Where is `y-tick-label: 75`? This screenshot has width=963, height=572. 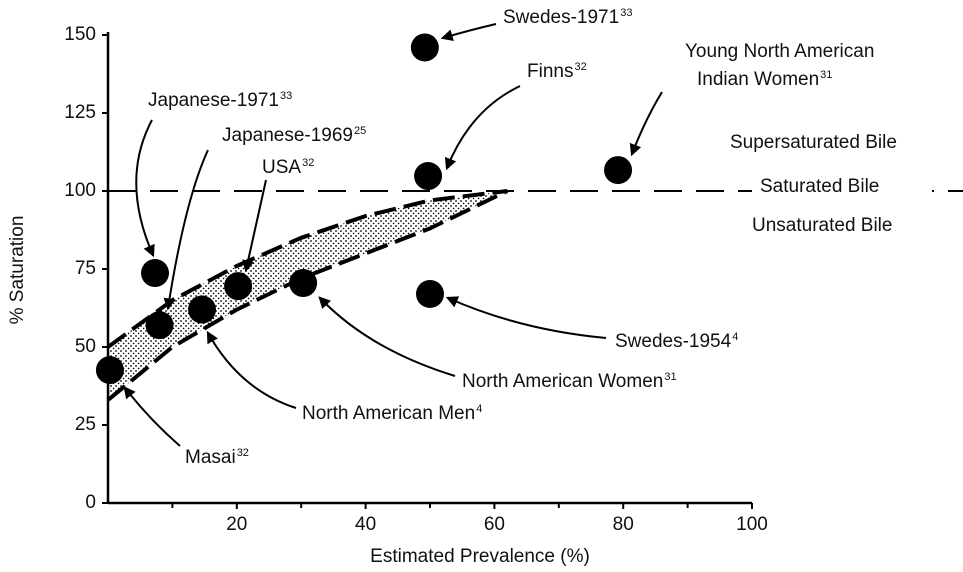
y-tick-label: 75 is located at coordinates (85, 268).